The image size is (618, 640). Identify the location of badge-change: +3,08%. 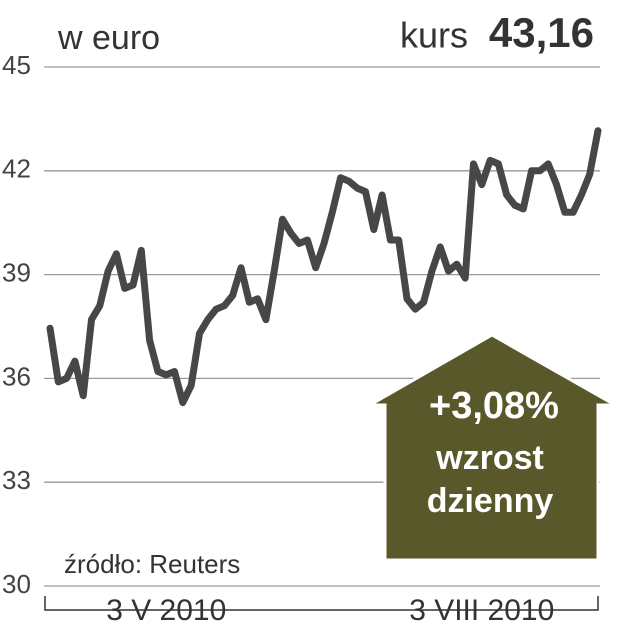
(494, 406).